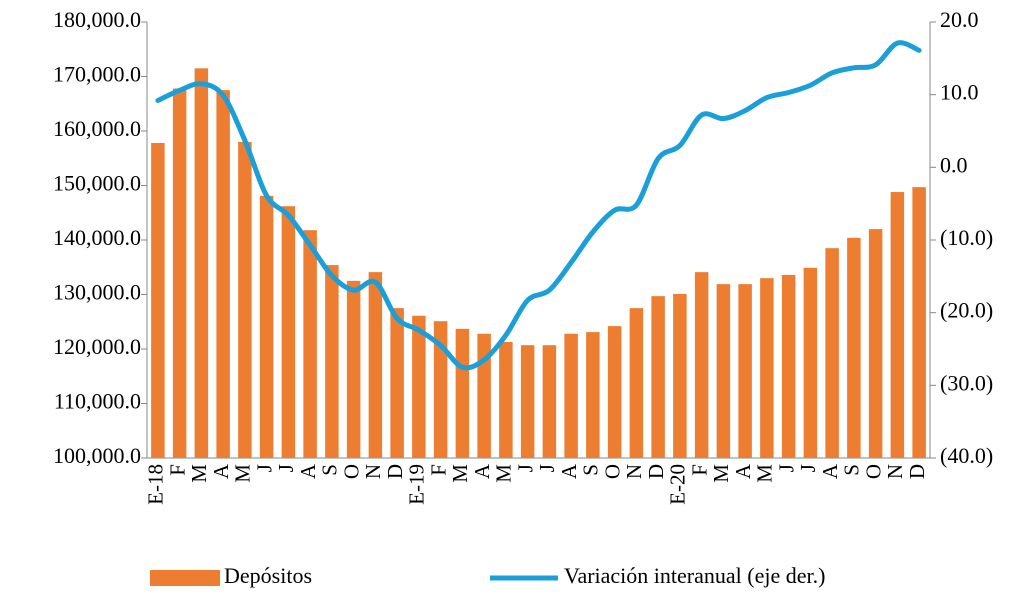  Describe the element at coordinates (97, 237) in the screenshot. I see `y-tick-label: 140,000.0` at that location.